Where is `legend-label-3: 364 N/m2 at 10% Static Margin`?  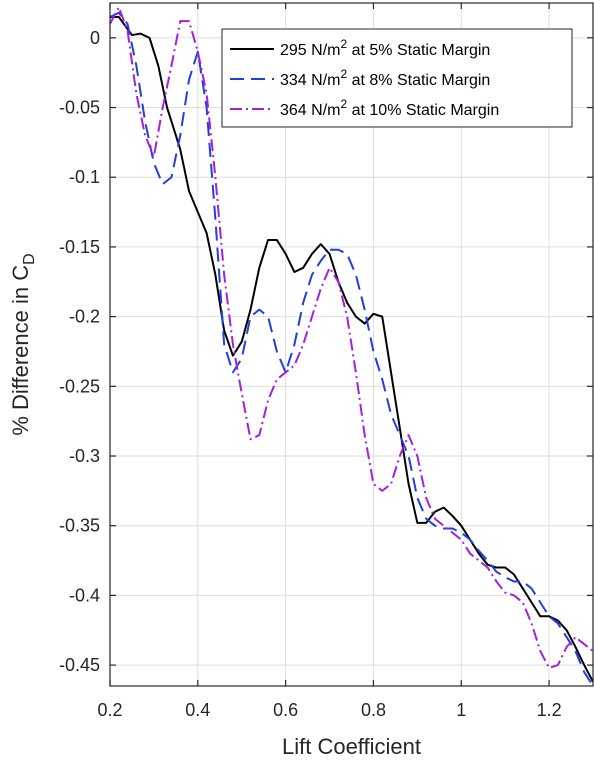
legend-label-3: 364 N/m2 at 10% Static Margin is located at coordinates (389, 108).